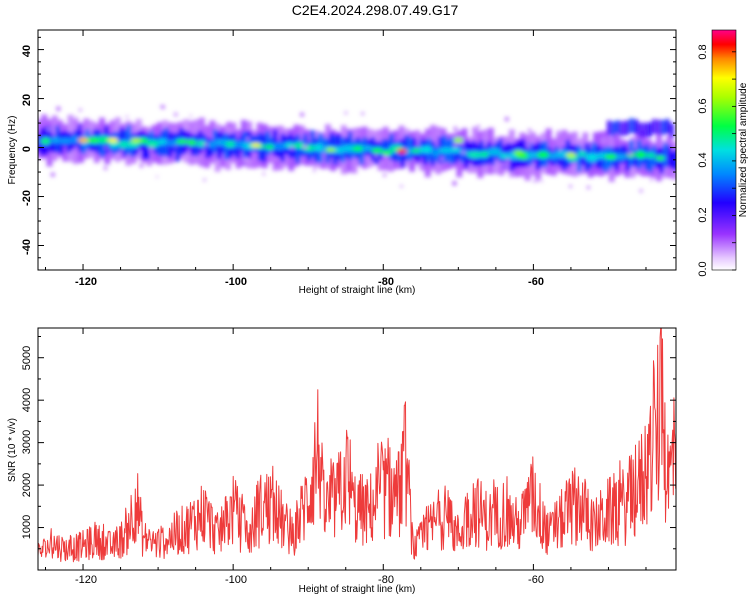 The image size is (750, 600). Describe the element at coordinates (734, 161) in the screenshot. I see `colorbar-ticks` at that location.